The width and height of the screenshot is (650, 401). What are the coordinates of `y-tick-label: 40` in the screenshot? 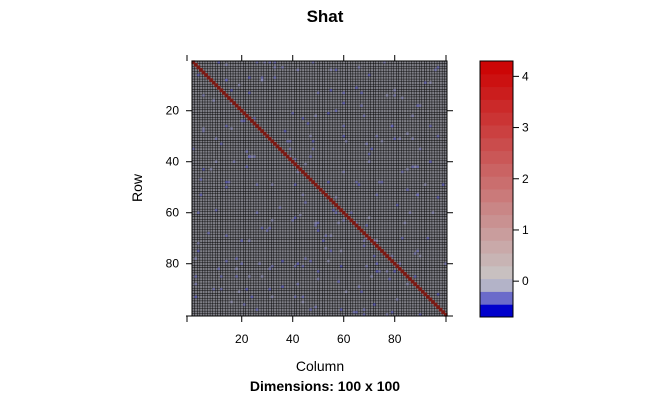 It's located at (173, 162).